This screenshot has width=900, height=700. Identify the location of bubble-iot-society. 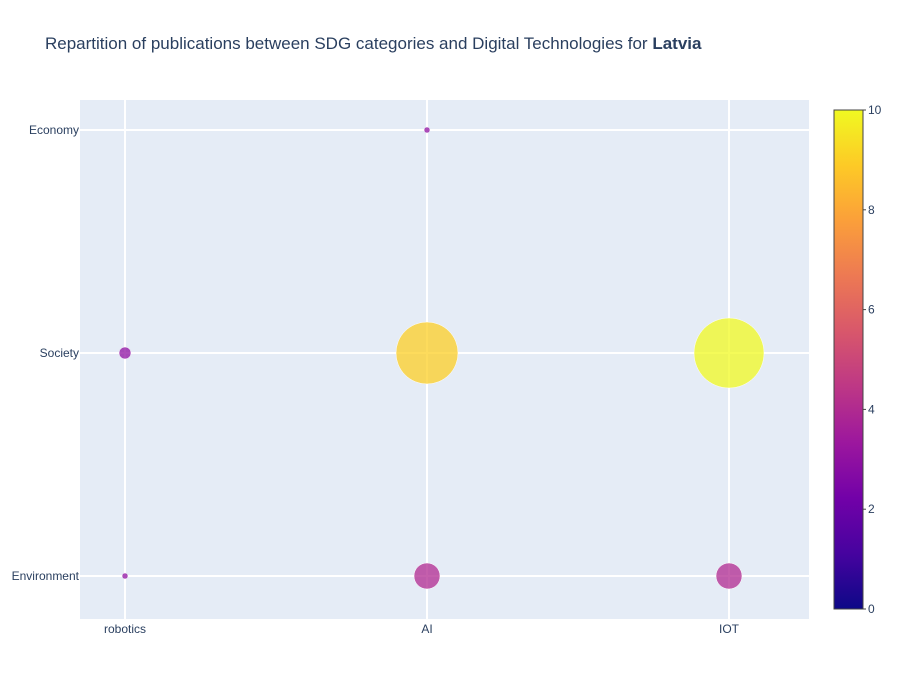
(729, 353).